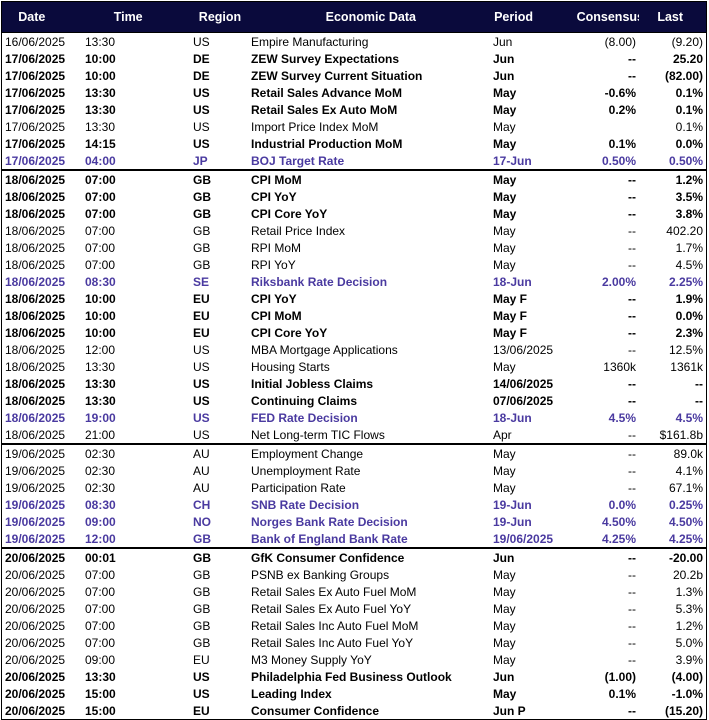 This screenshot has height=720, width=709. I want to click on table-row: 18/06/2025 10:00 EU CPI YoY May F -- 1.9%, so click(354, 298).